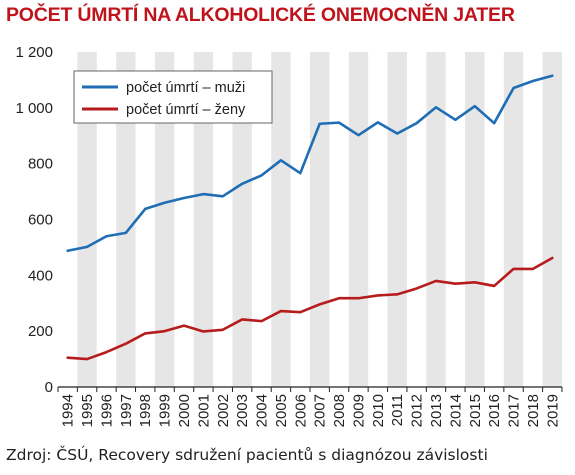 The image size is (575, 475). Describe the element at coordinates (397, 410) in the screenshot. I see `x-tick-label: 2011` at that location.